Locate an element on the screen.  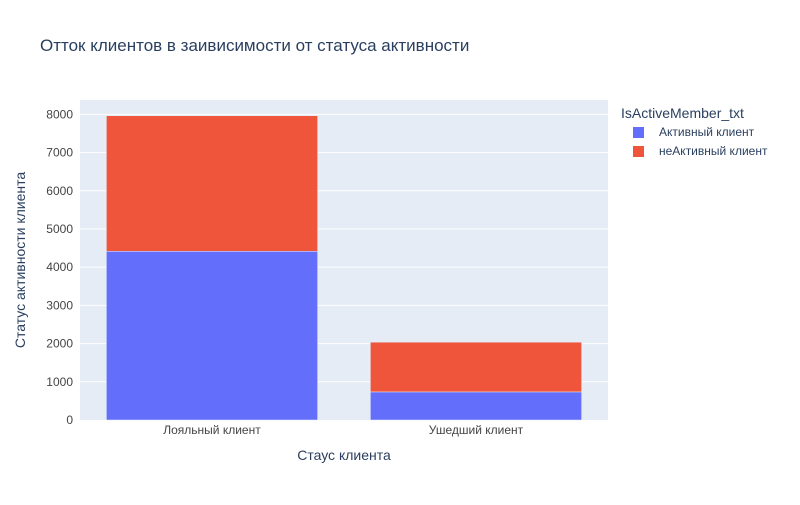
y-tick-label: 4000 is located at coordinates (59, 267).